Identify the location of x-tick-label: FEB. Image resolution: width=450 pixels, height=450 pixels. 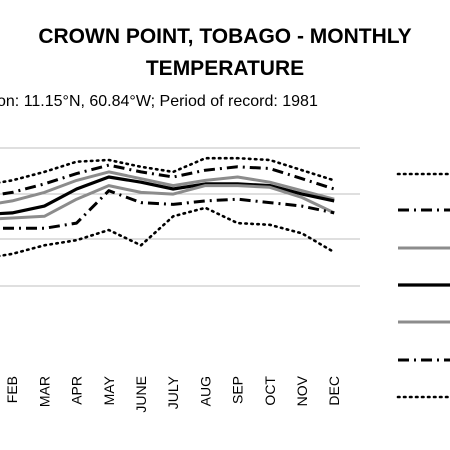
(12, 389).